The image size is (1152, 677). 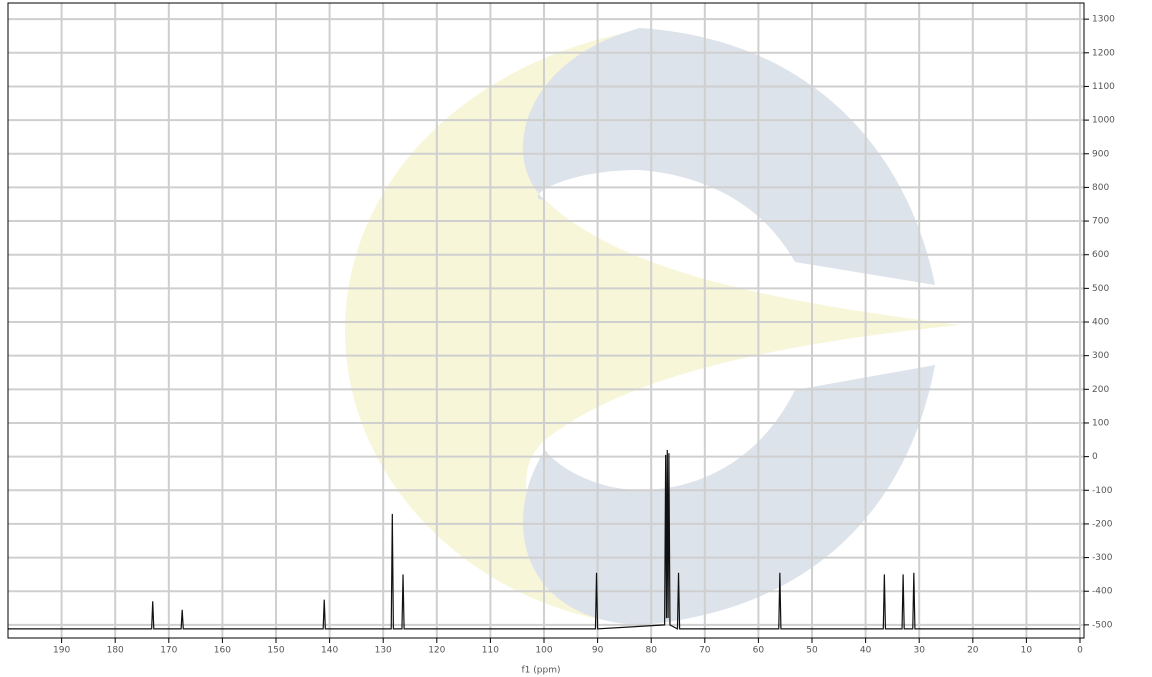 I want to click on x-tick-label: 10, so click(x=1027, y=651).